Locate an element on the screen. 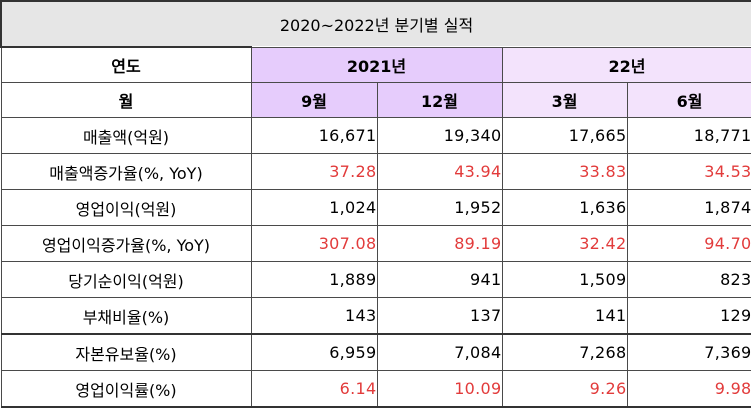 Image resolution: width=751 pixels, height=411 pixels. month-header-dec: 12월 is located at coordinates (439, 100).